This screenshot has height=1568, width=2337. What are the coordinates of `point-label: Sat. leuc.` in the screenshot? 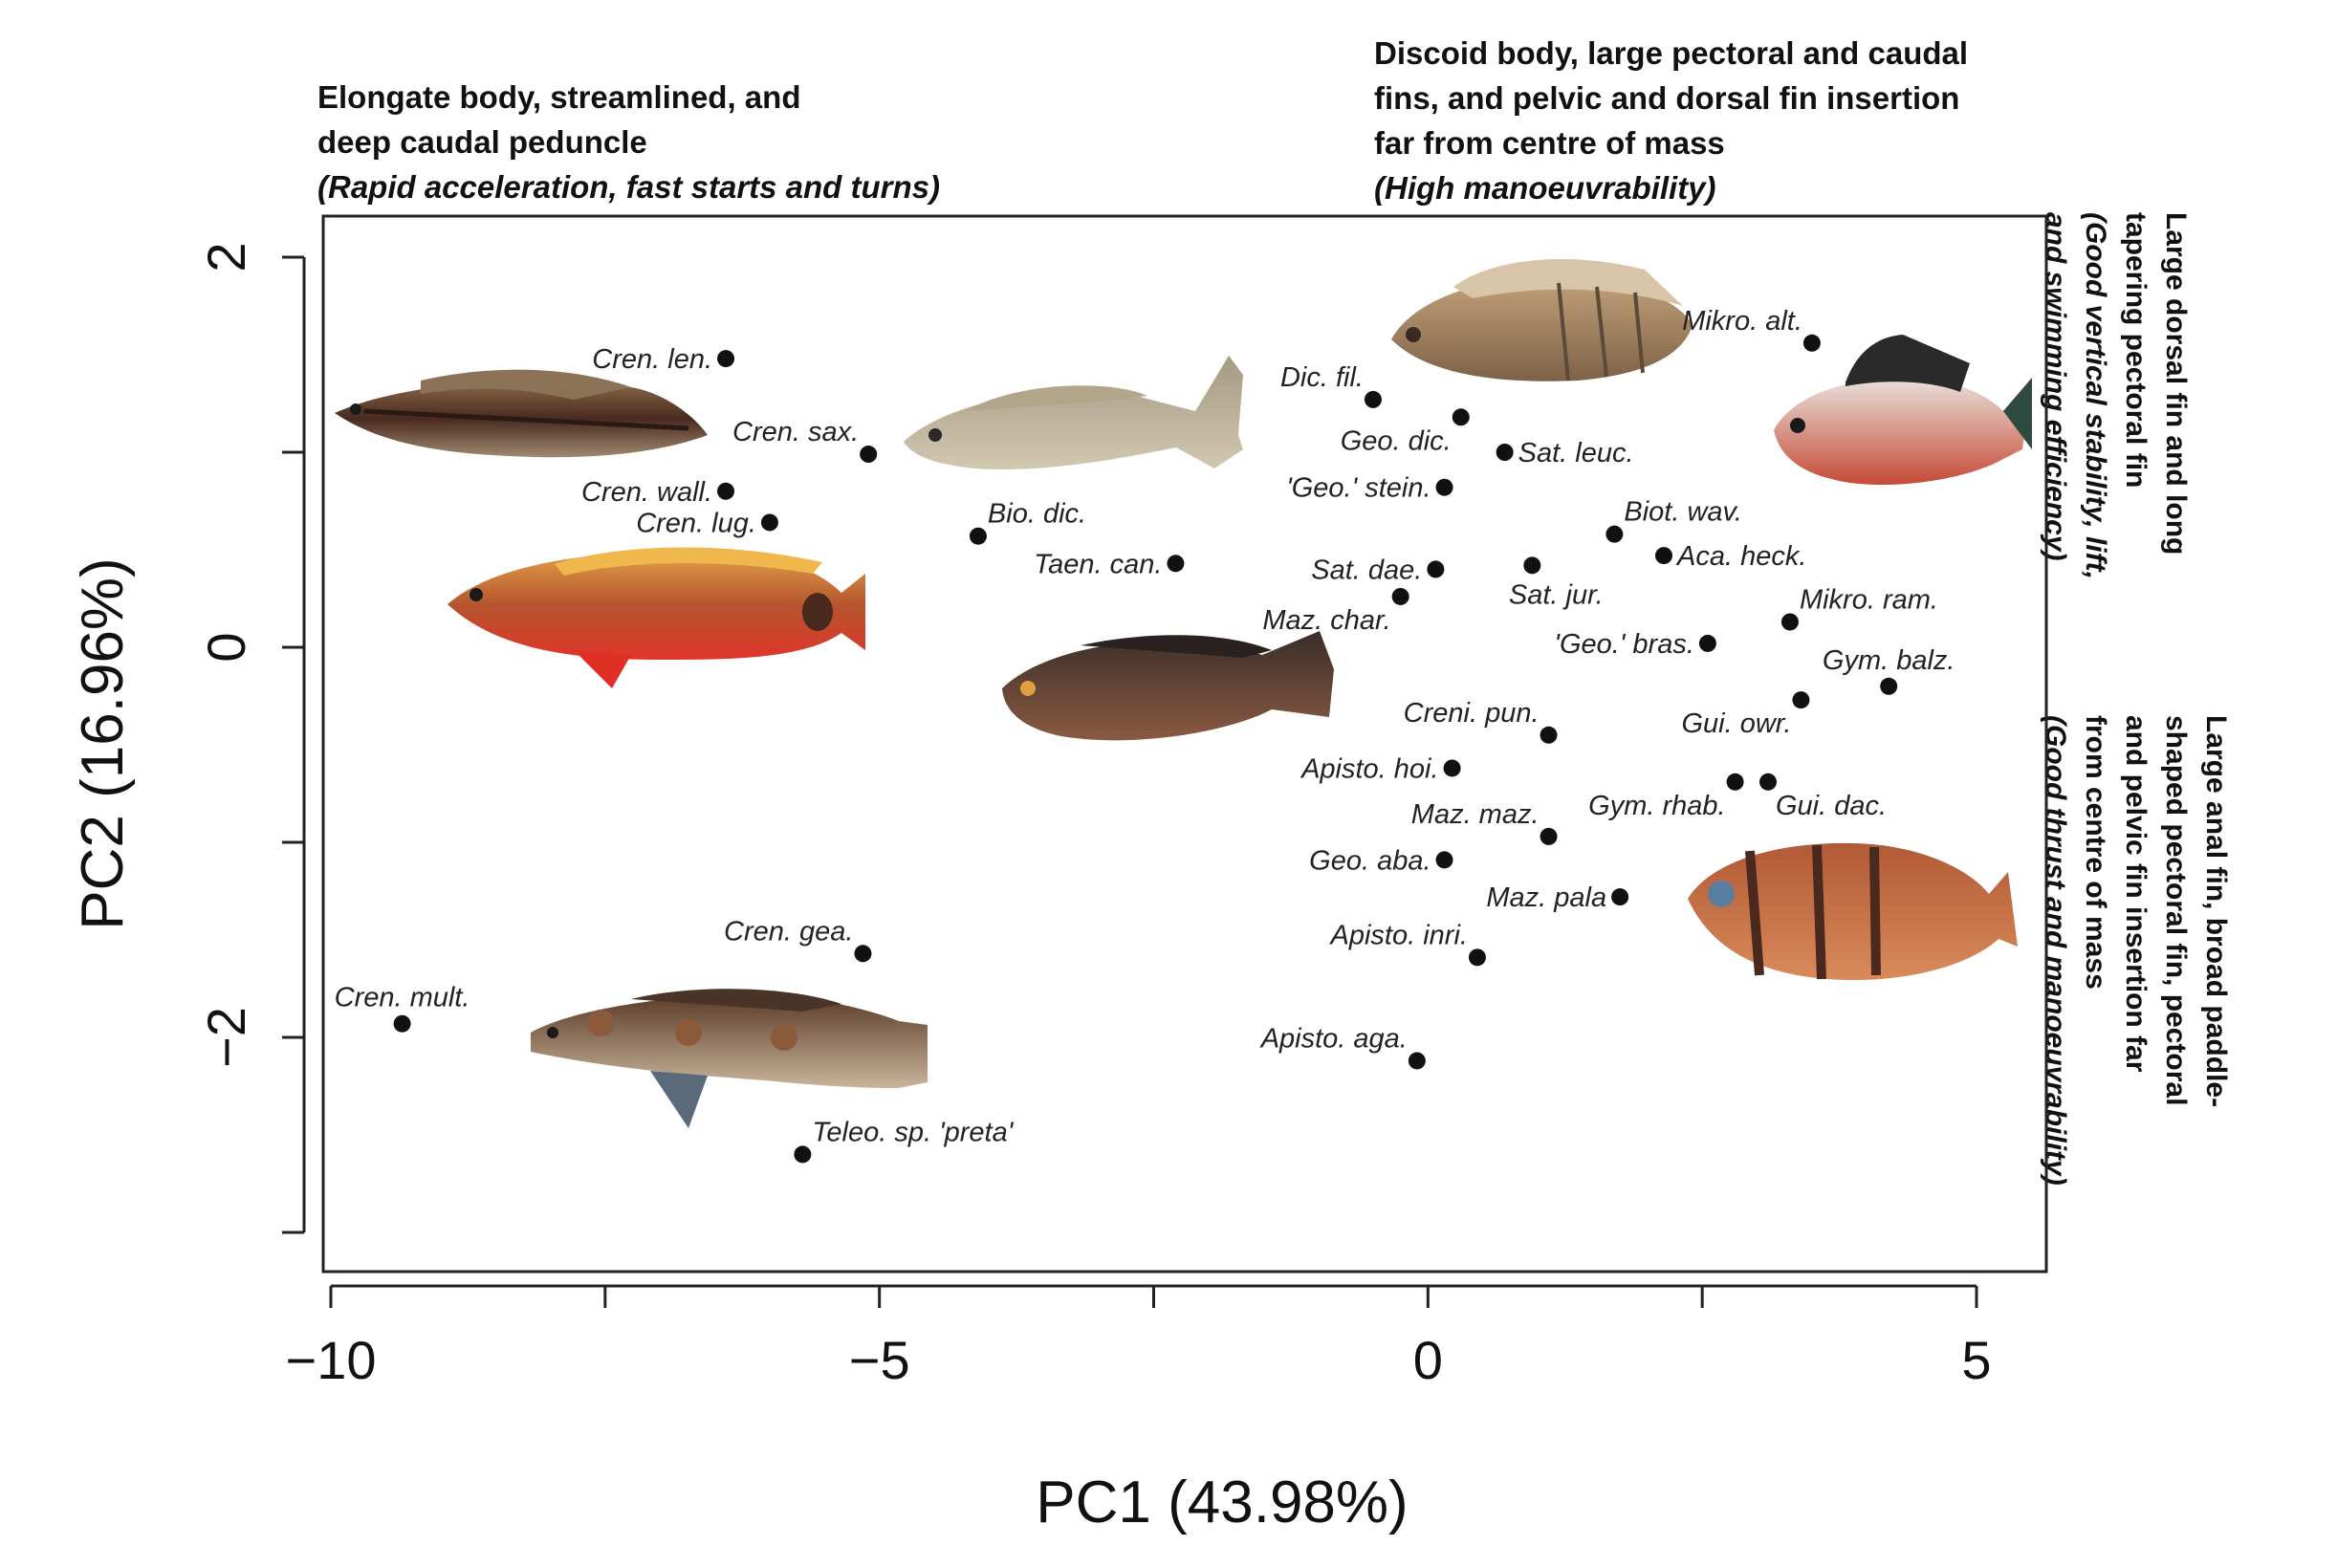 It's located at (1576, 453).